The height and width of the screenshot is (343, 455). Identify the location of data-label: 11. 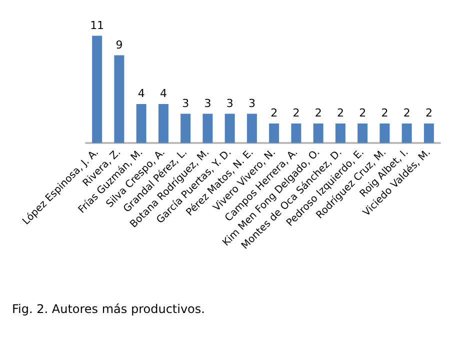
(97, 25).